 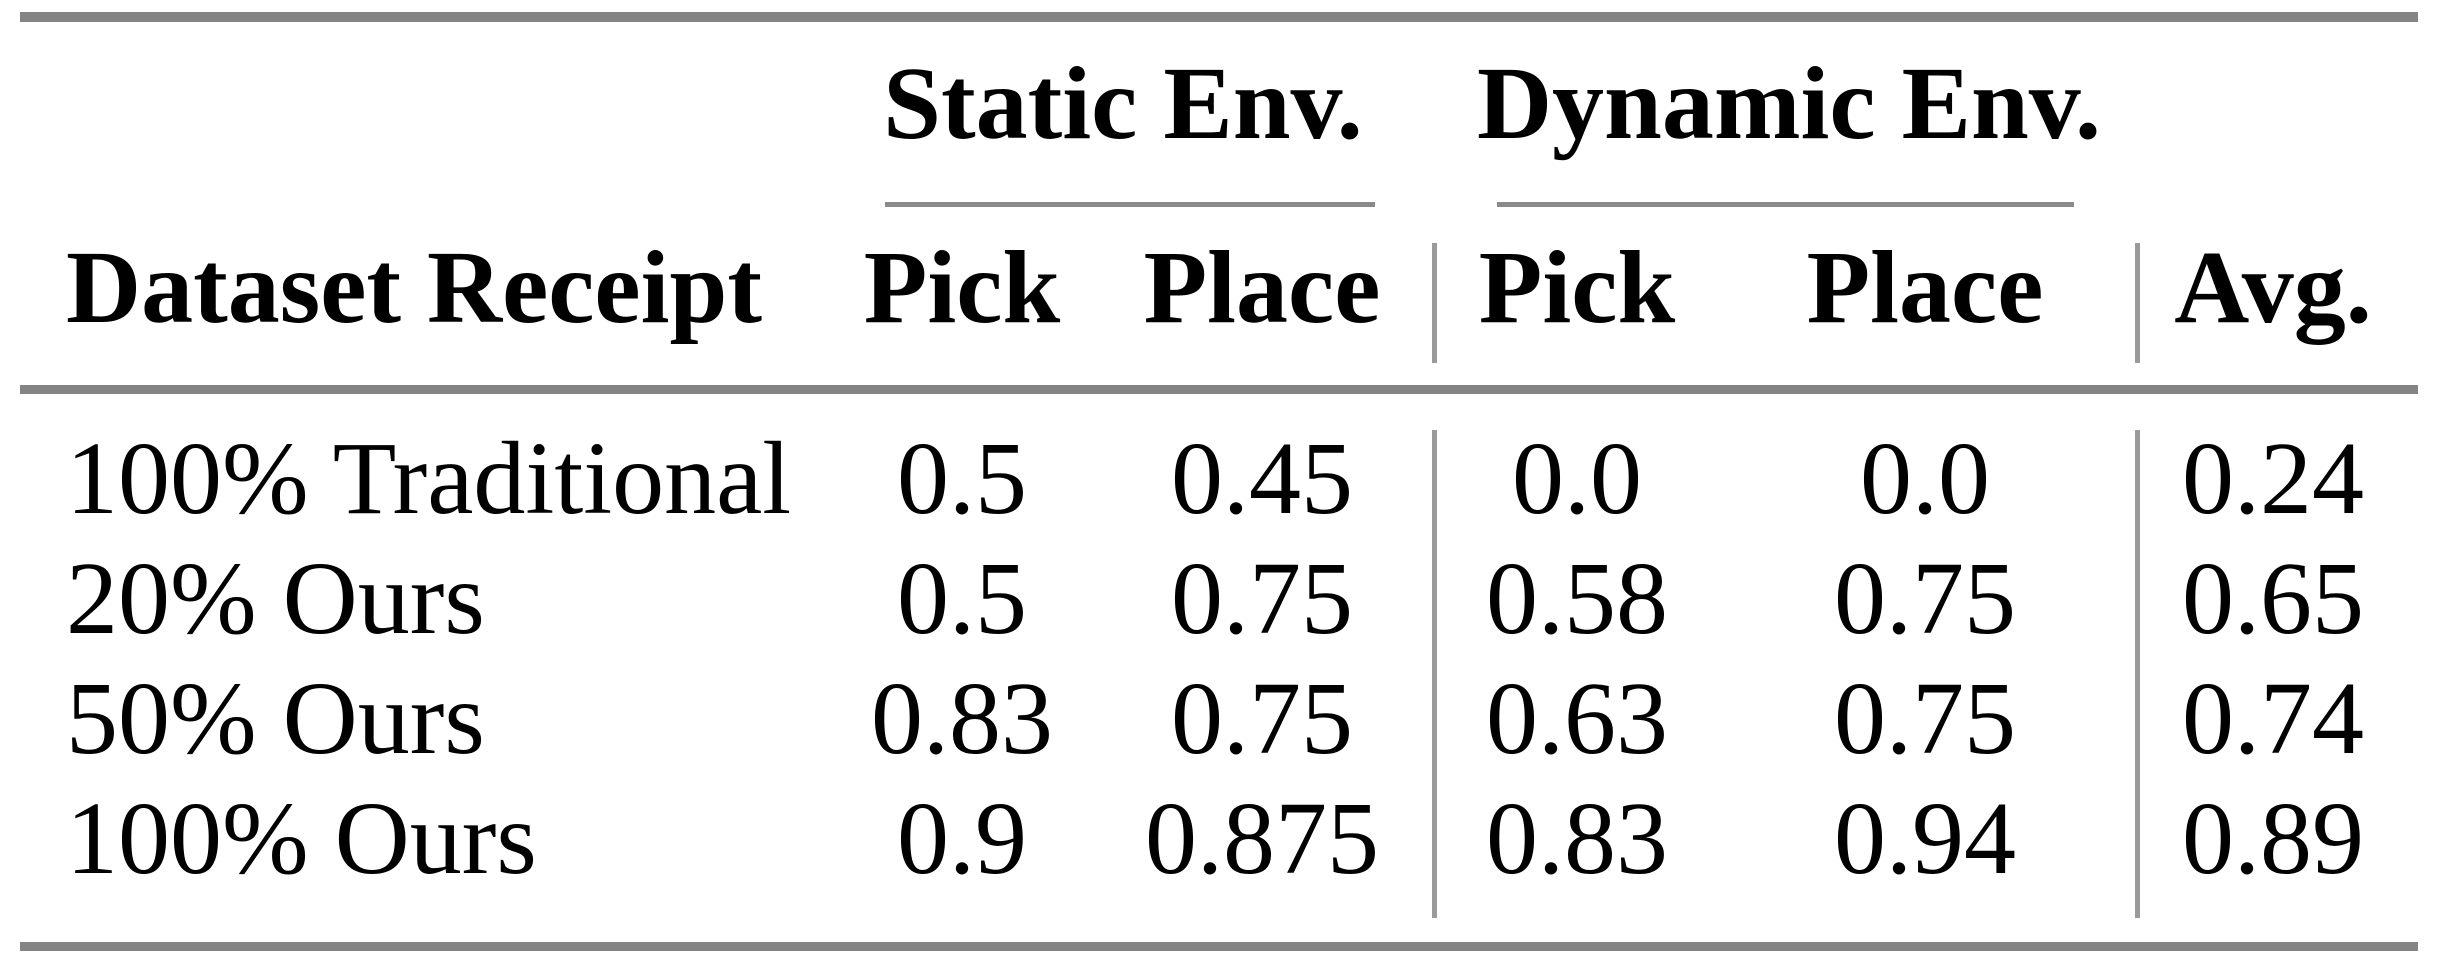 I want to click on cell-dynamic-pick: 0.63, so click(x=1577, y=718).